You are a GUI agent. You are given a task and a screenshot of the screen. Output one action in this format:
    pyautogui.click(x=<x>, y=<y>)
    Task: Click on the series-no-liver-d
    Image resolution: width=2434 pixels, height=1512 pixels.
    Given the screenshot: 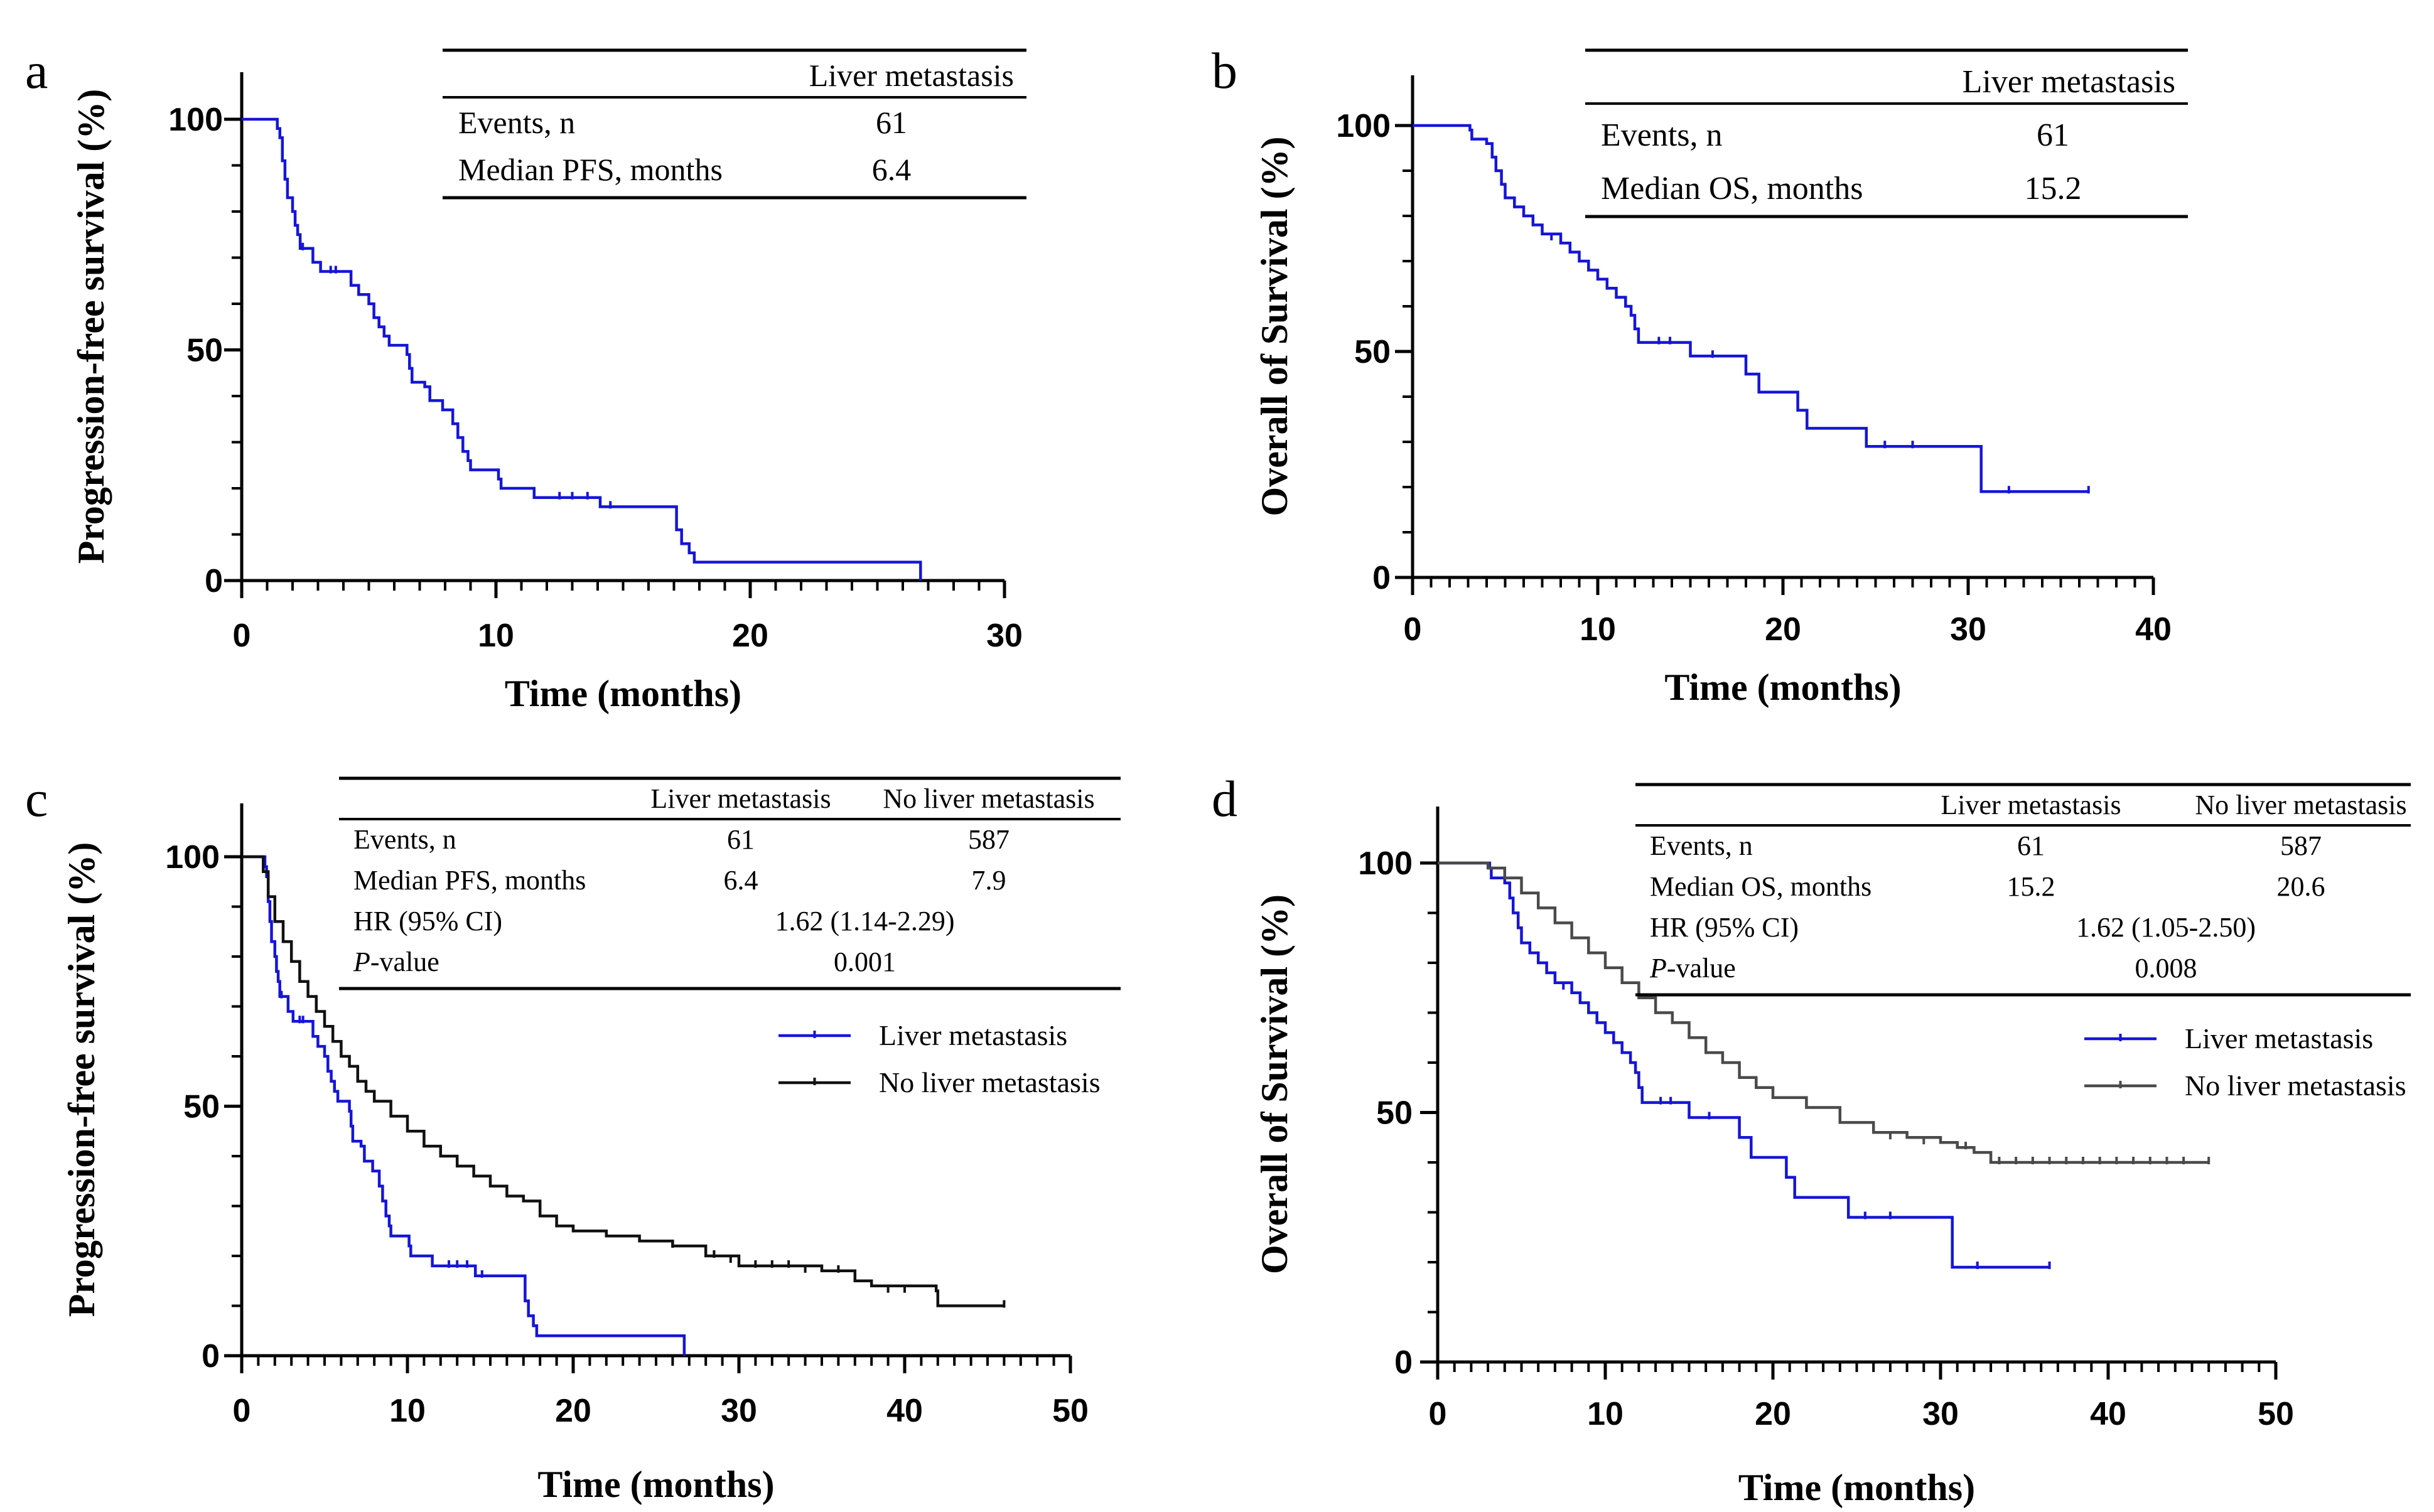 What is the action you would take?
    pyautogui.click(x=1824, y=1012)
    